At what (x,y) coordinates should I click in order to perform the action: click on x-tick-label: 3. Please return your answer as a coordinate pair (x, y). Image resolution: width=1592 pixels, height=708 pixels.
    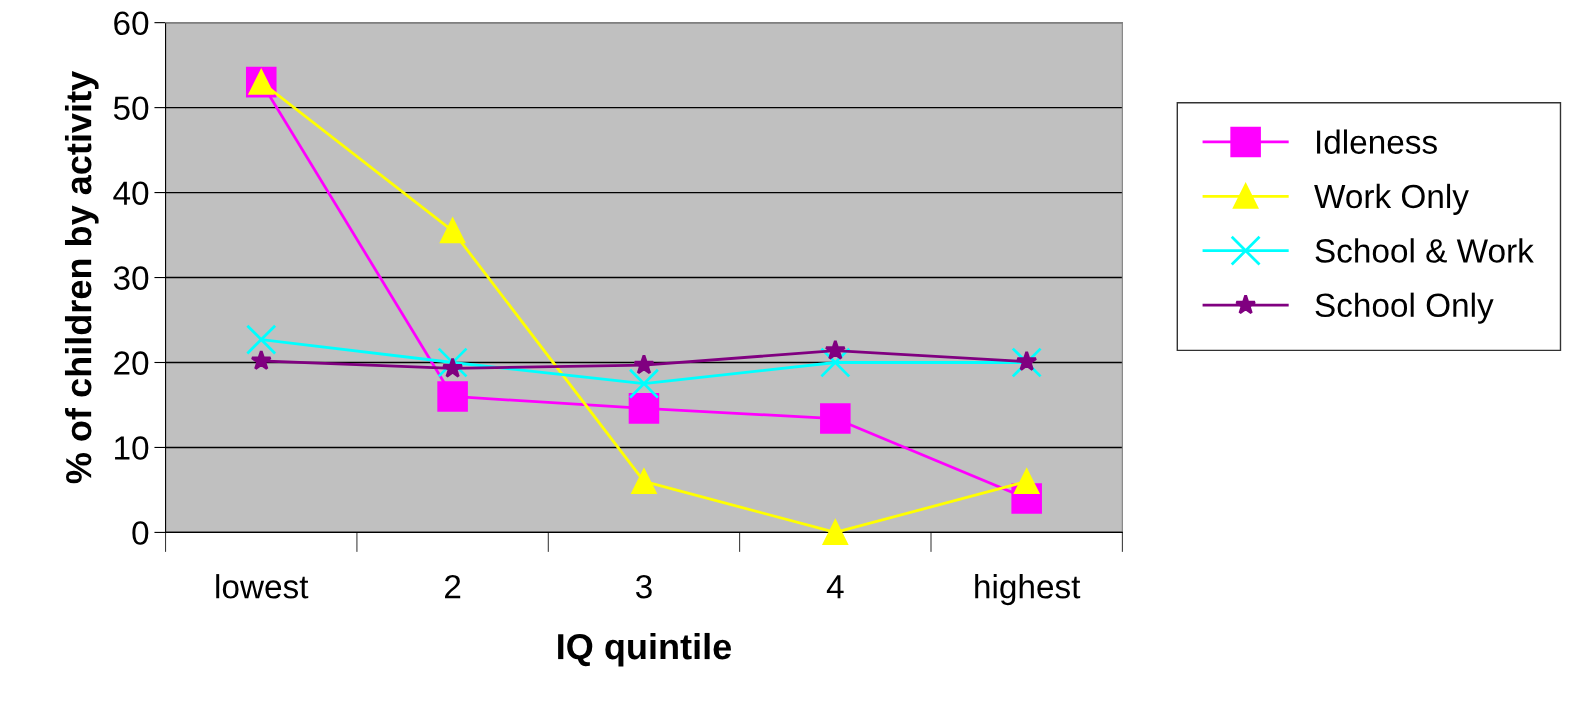
    Looking at the image, I should click on (643, 586).